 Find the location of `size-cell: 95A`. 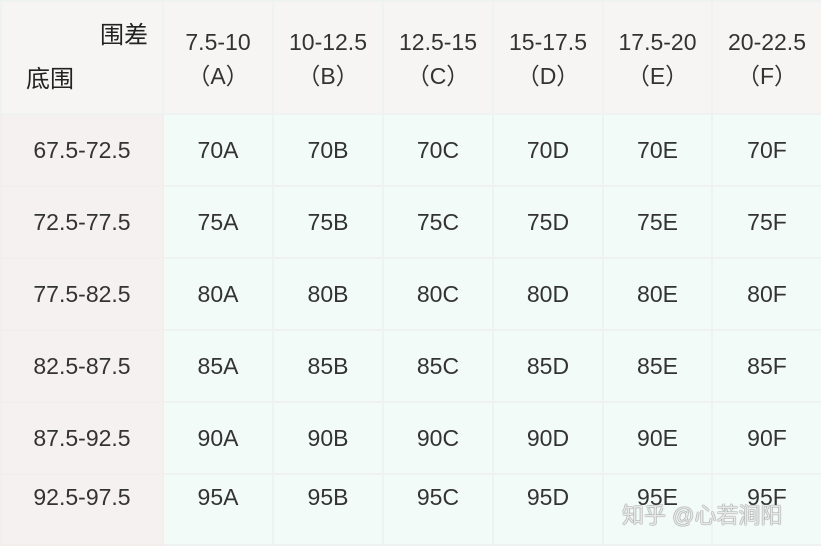

size-cell: 95A is located at coordinates (218, 509).